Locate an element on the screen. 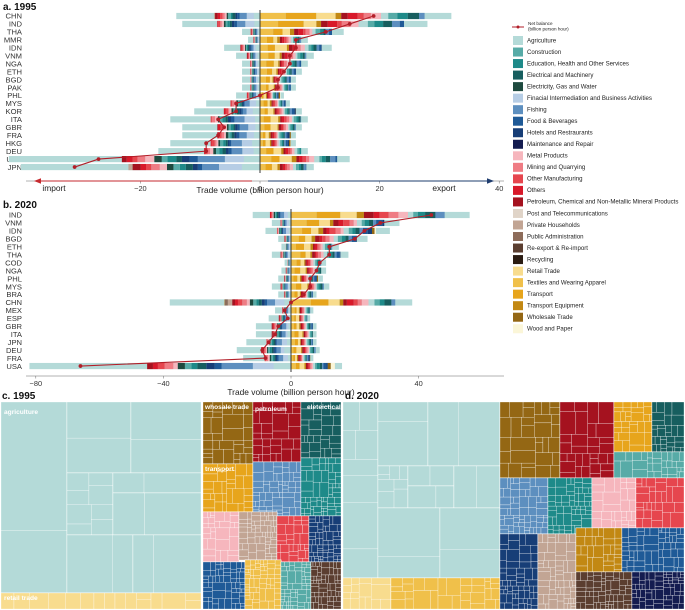 This screenshot has width=685, height=610. import-segment-Private Households is located at coordinates (230, 302).